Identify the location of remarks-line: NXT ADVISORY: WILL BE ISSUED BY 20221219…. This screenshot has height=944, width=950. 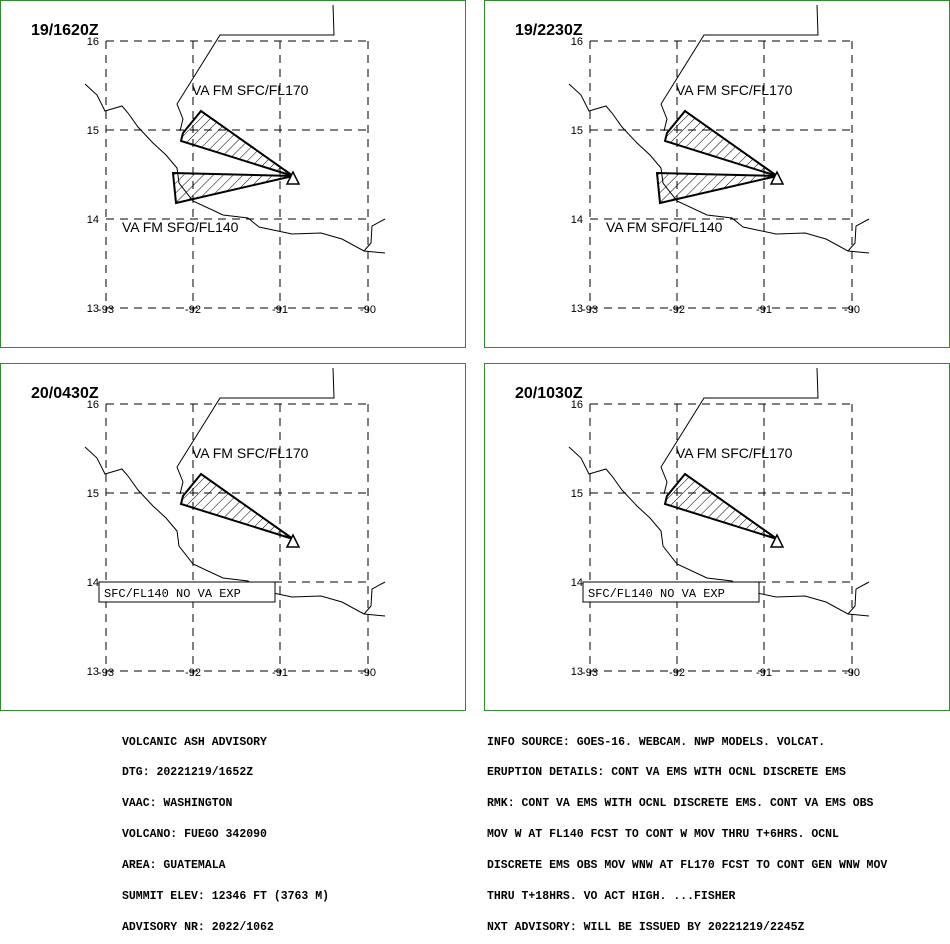
(646, 927).